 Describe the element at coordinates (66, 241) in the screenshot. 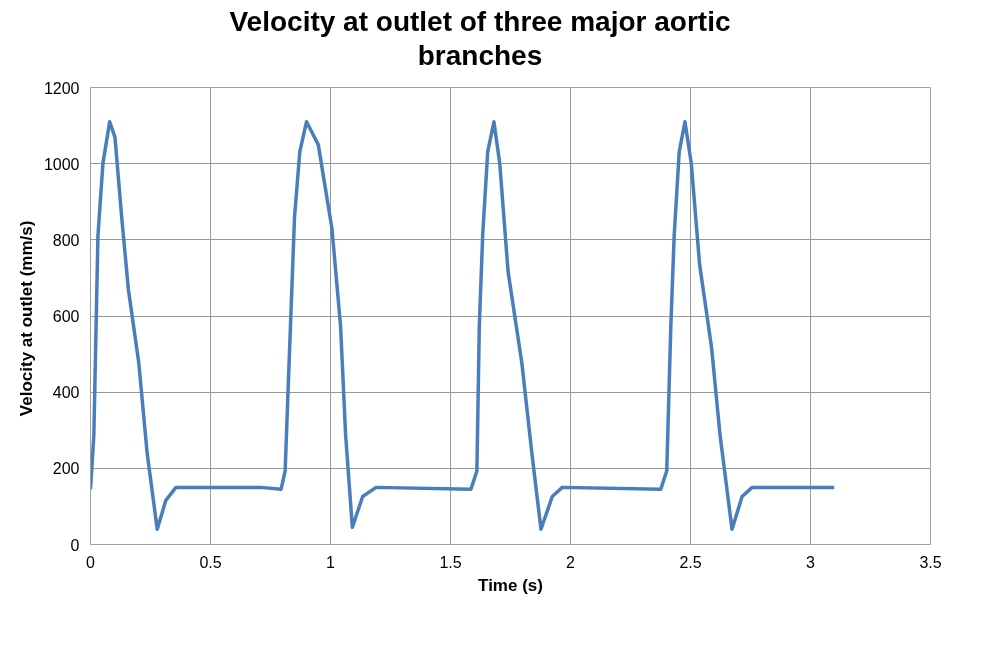

I see `y-tick-label: 800` at that location.